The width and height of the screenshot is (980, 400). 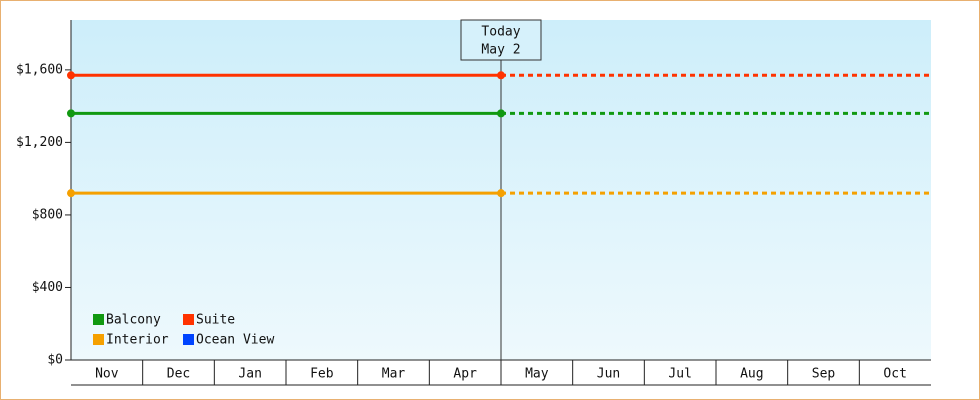 What do you see at coordinates (47, 287) in the screenshot?
I see `y-tick-label: $400` at bounding box center [47, 287].